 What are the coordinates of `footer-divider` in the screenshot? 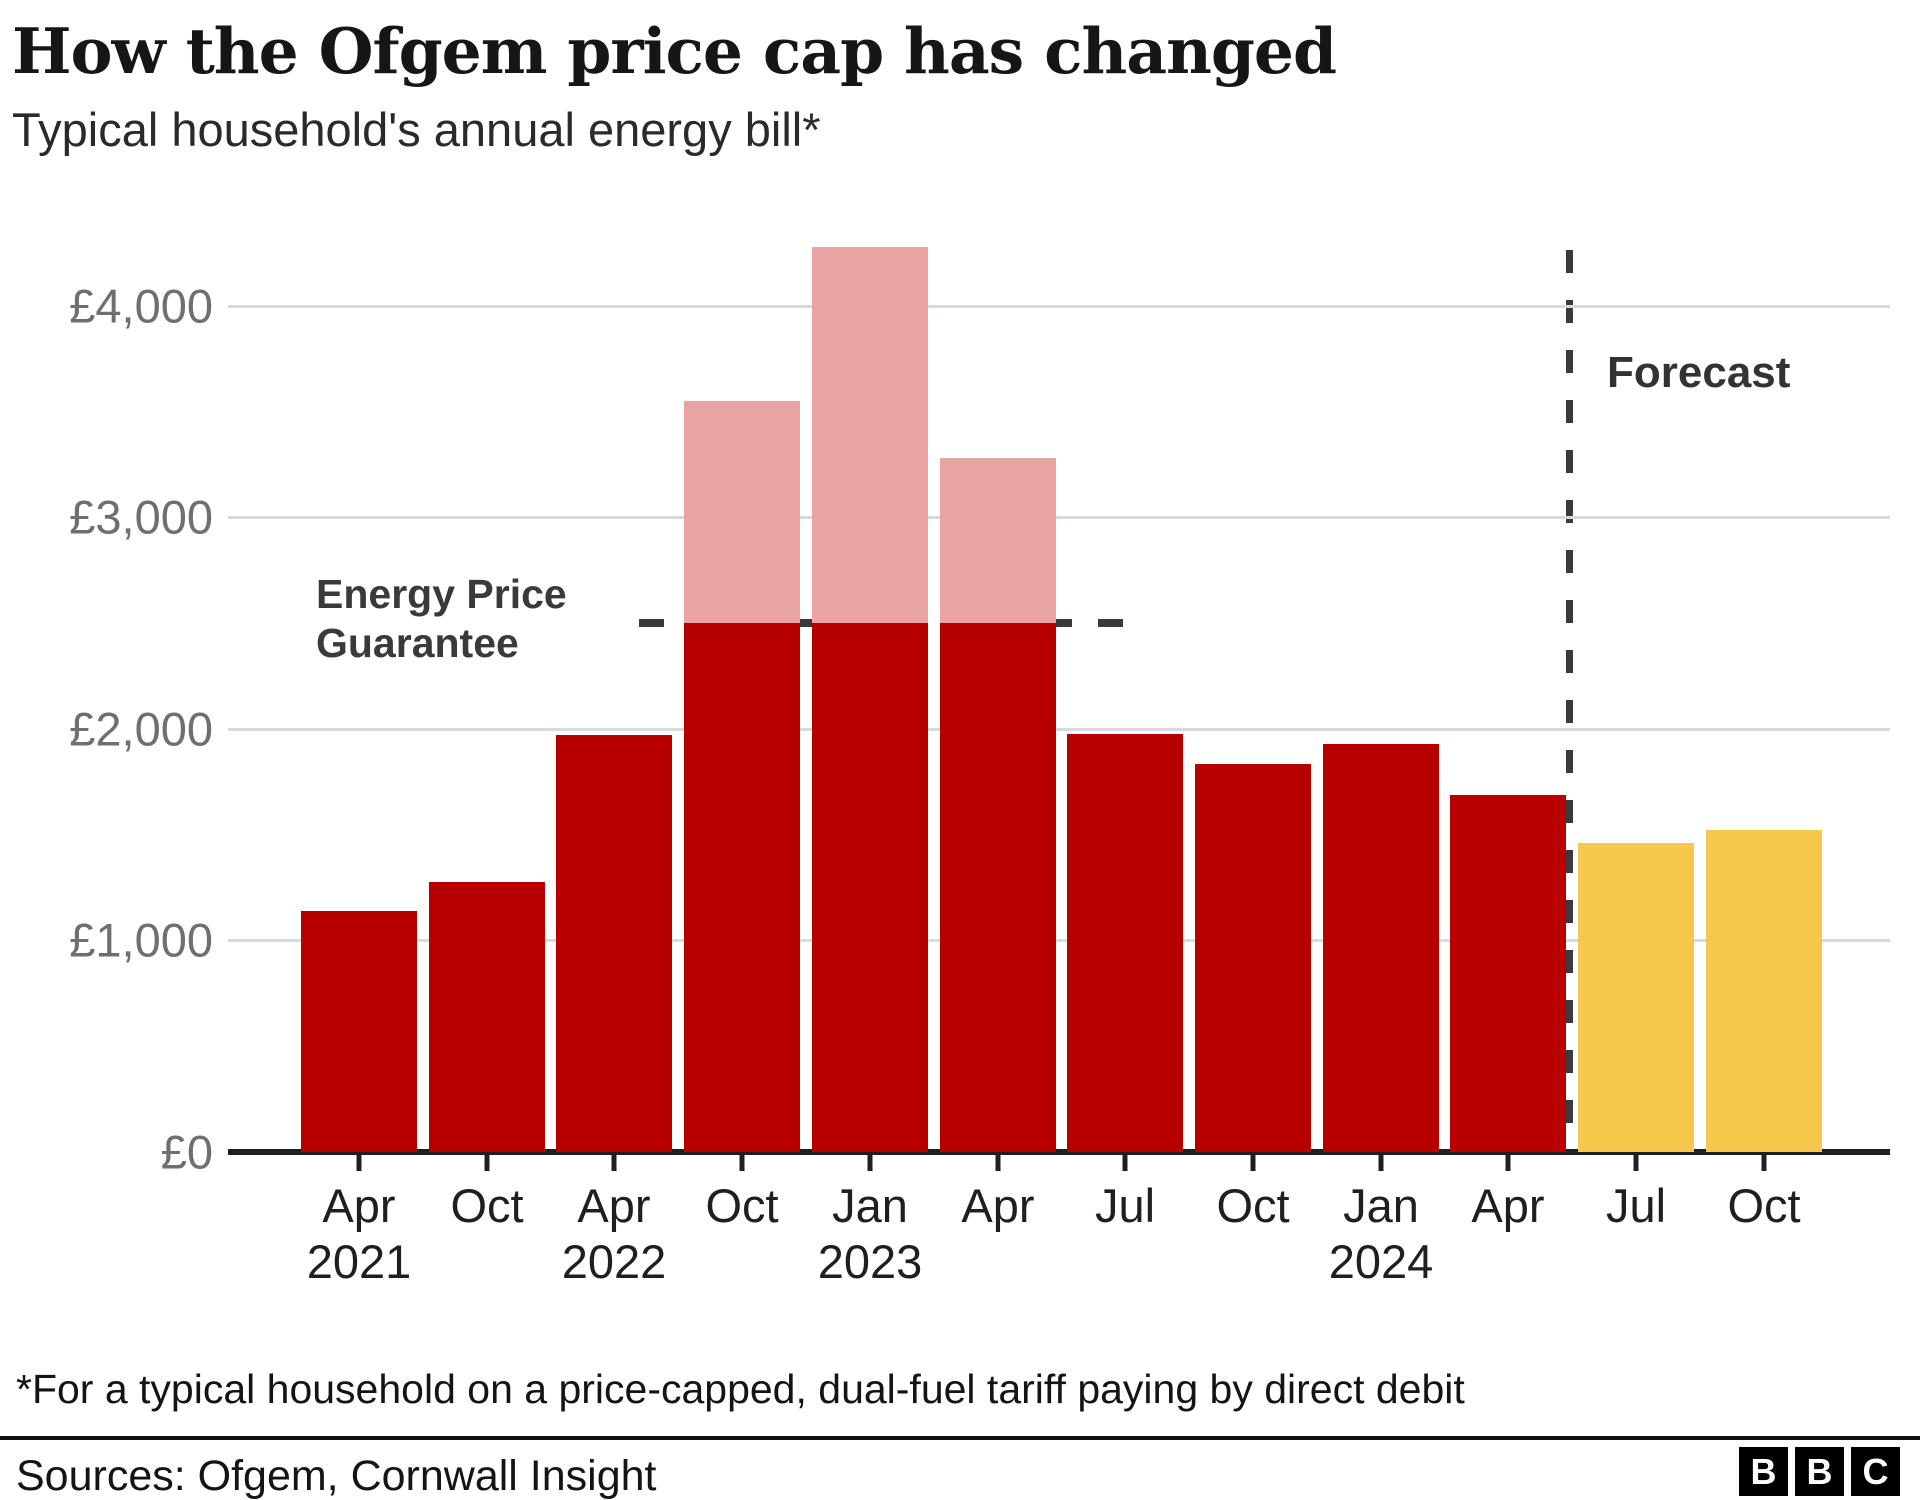 It's located at (960, 1438).